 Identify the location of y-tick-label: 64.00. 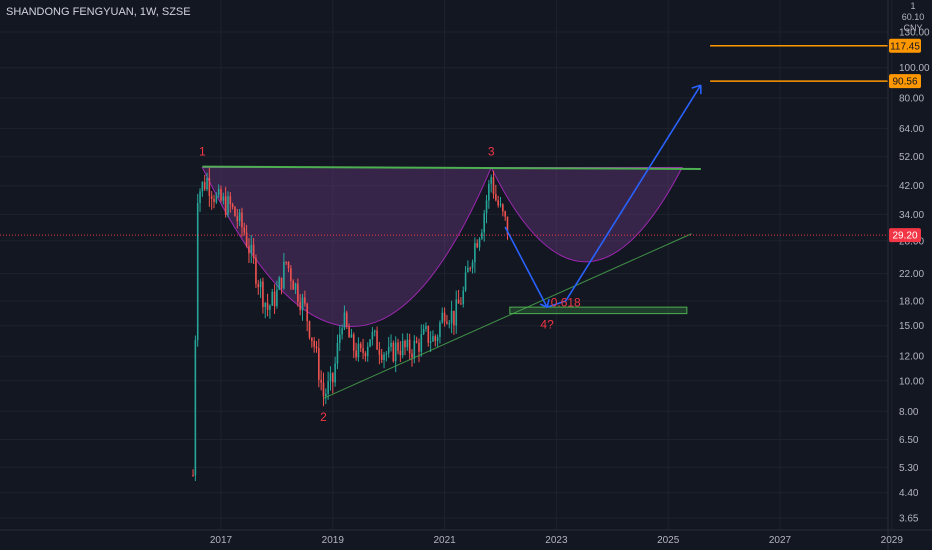
(911, 129).